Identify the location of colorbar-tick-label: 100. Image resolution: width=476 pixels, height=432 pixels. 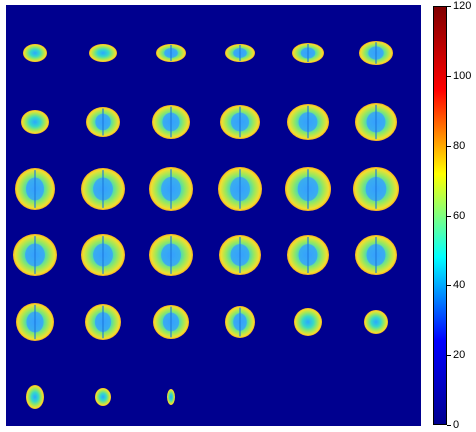
(462, 76).